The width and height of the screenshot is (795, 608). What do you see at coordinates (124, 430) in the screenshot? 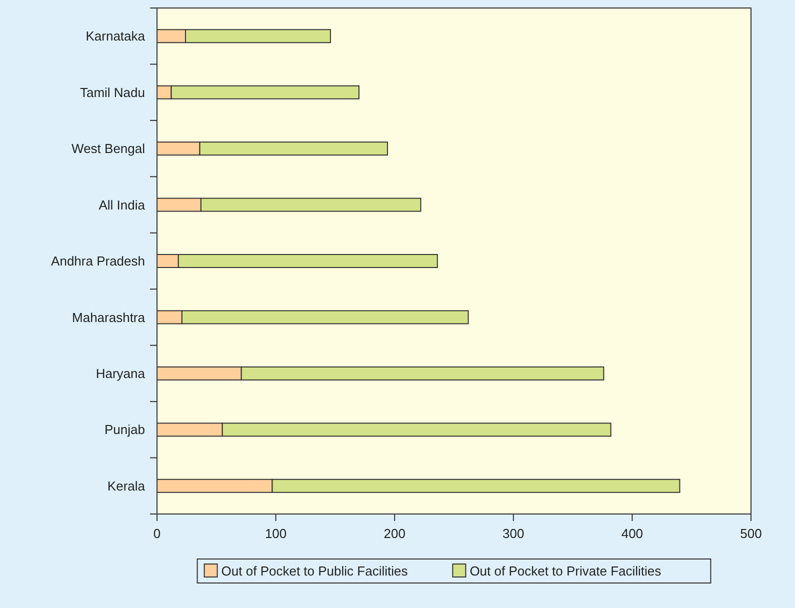
I see `y-tick-label: Punjab` at bounding box center [124, 430].